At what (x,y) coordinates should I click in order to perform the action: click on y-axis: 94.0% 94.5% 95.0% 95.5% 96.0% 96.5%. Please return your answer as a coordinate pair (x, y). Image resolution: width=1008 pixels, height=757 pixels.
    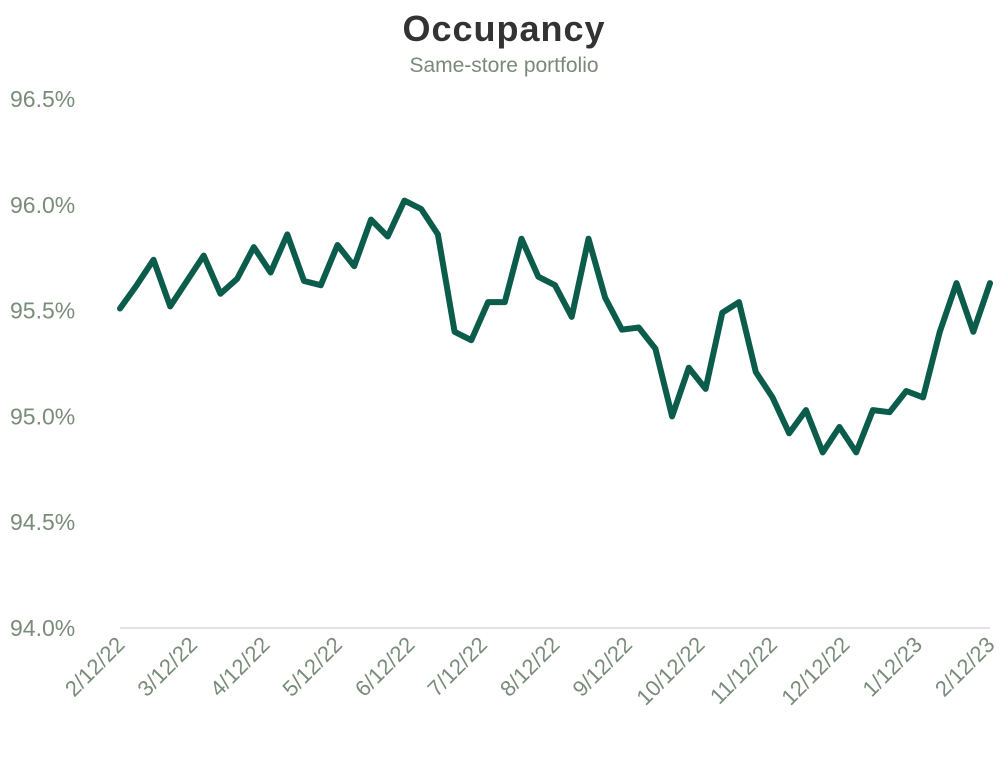
    Looking at the image, I should click on (42, 363).